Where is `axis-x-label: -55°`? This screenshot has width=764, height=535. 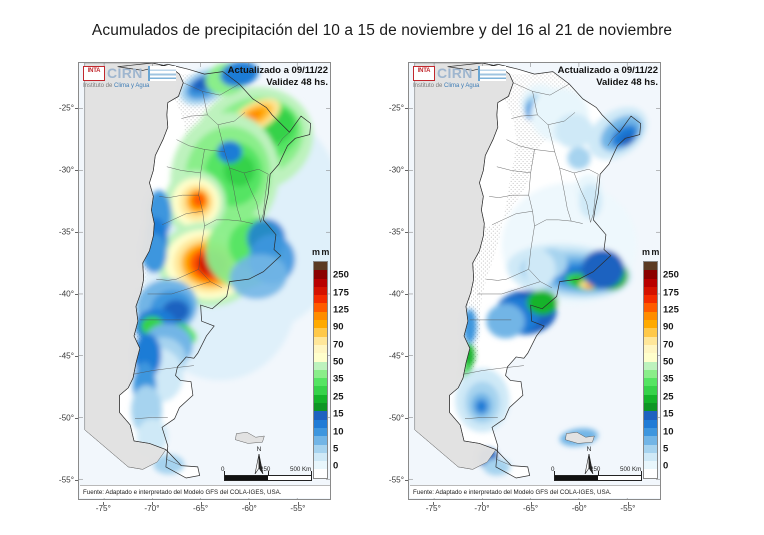
axis-x-label: -55° is located at coordinates (298, 508).